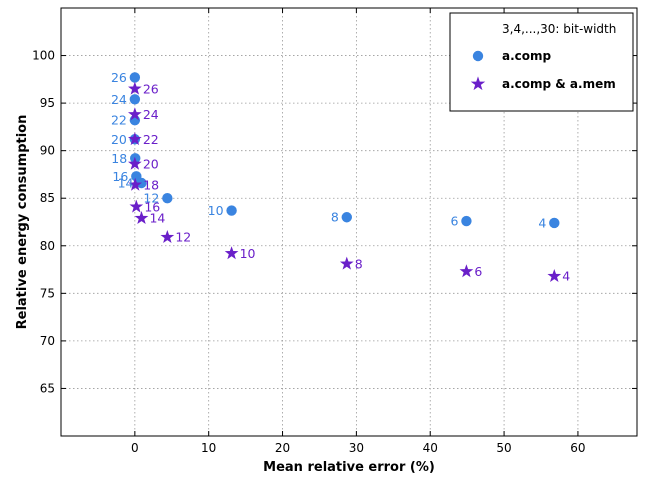  Describe the element at coordinates (527, 56) in the screenshot. I see `legend-label-a-comp: a.comp` at that location.